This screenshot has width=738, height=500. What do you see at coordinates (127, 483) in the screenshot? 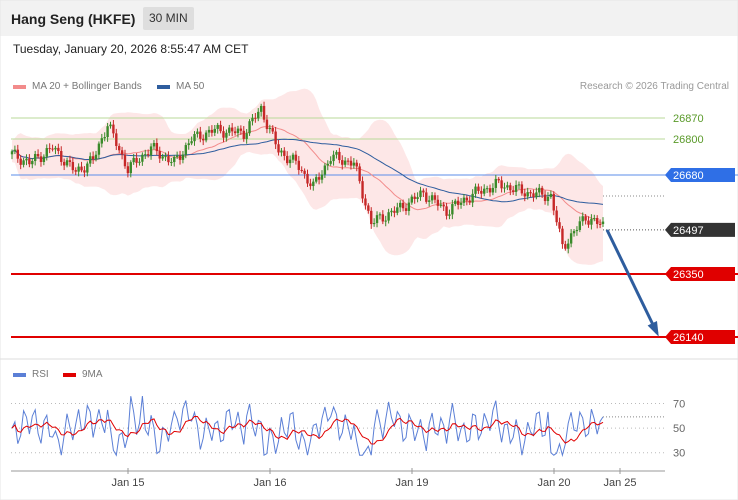
I see `x-tick-label-0: Jan 15` at bounding box center [127, 483].